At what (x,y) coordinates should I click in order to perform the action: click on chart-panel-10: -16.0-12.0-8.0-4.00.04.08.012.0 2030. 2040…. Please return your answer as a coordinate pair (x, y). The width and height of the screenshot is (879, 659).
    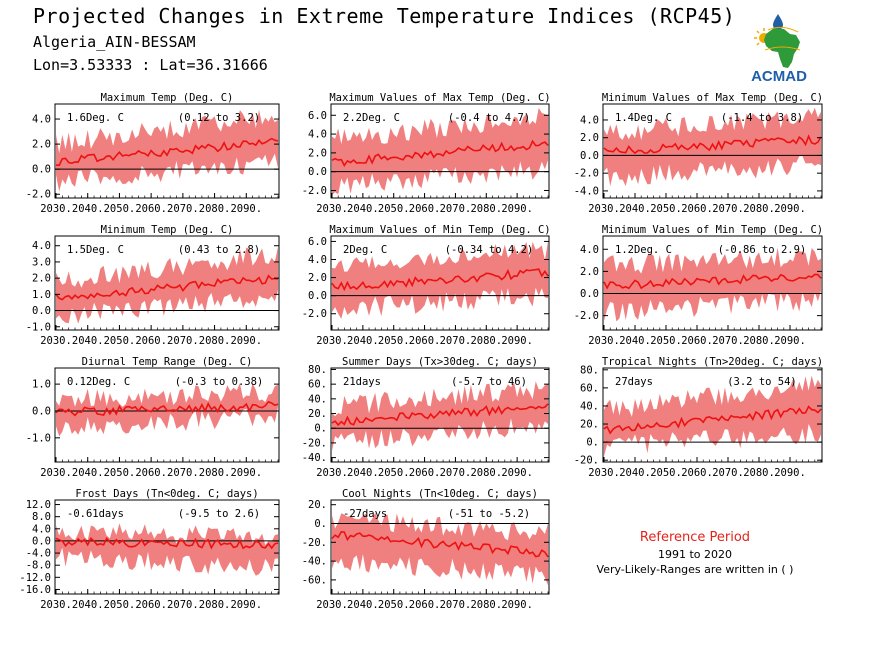
    Looking at the image, I should click on (149, 549).